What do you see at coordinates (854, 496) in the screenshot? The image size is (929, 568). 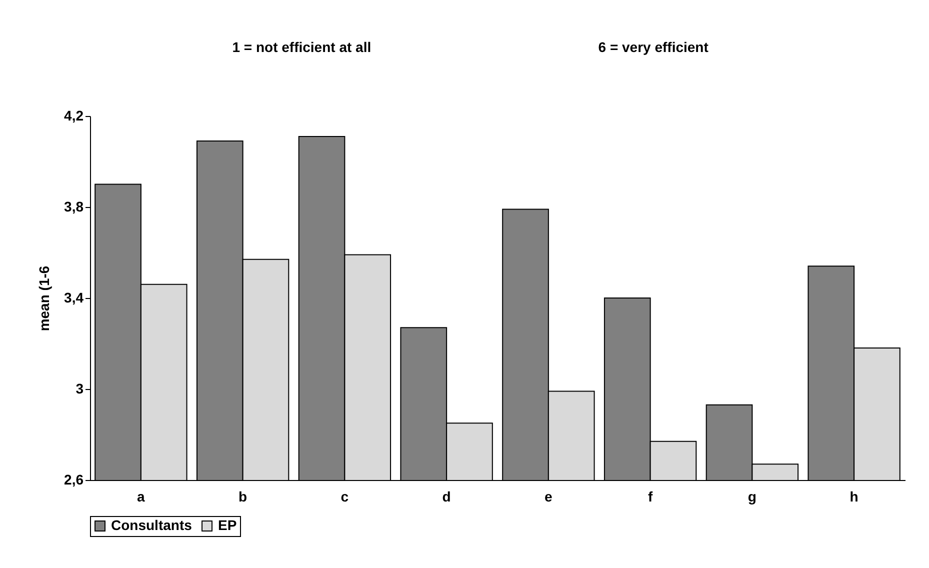 I see `x-tick-label: h` at bounding box center [854, 496].